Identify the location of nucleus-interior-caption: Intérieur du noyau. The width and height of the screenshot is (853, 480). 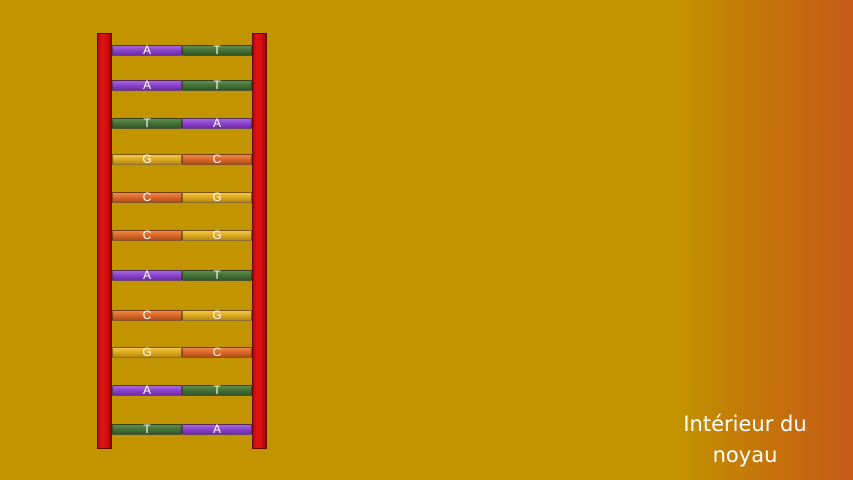
(745, 440).